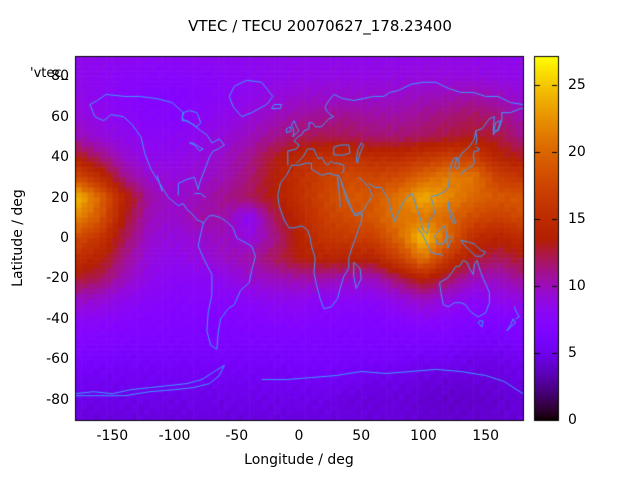 The width and height of the screenshot is (640, 480). Describe the element at coordinates (577, 219) in the screenshot. I see `colorbar-tick-label: 15` at that location.